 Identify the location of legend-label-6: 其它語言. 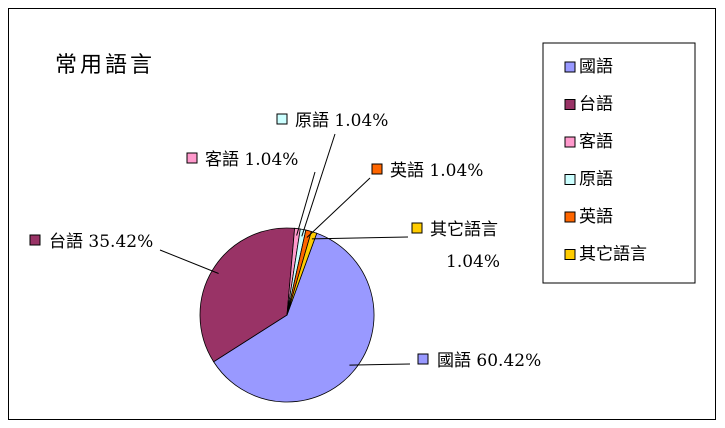
(613, 255).